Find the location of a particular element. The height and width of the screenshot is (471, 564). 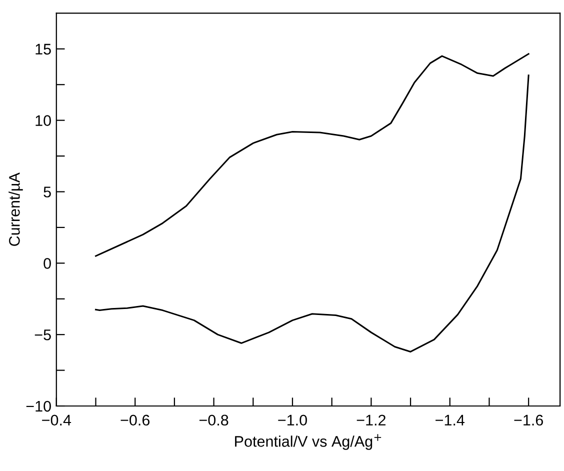

x-tick-label: −1.2 is located at coordinates (371, 420).